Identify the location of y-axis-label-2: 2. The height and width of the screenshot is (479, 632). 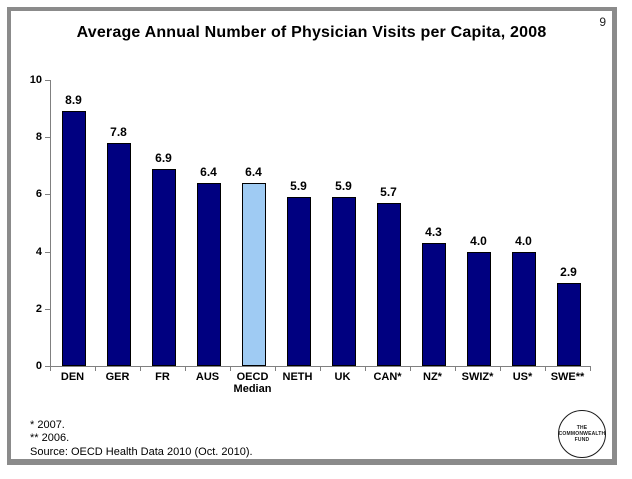
(38, 308).